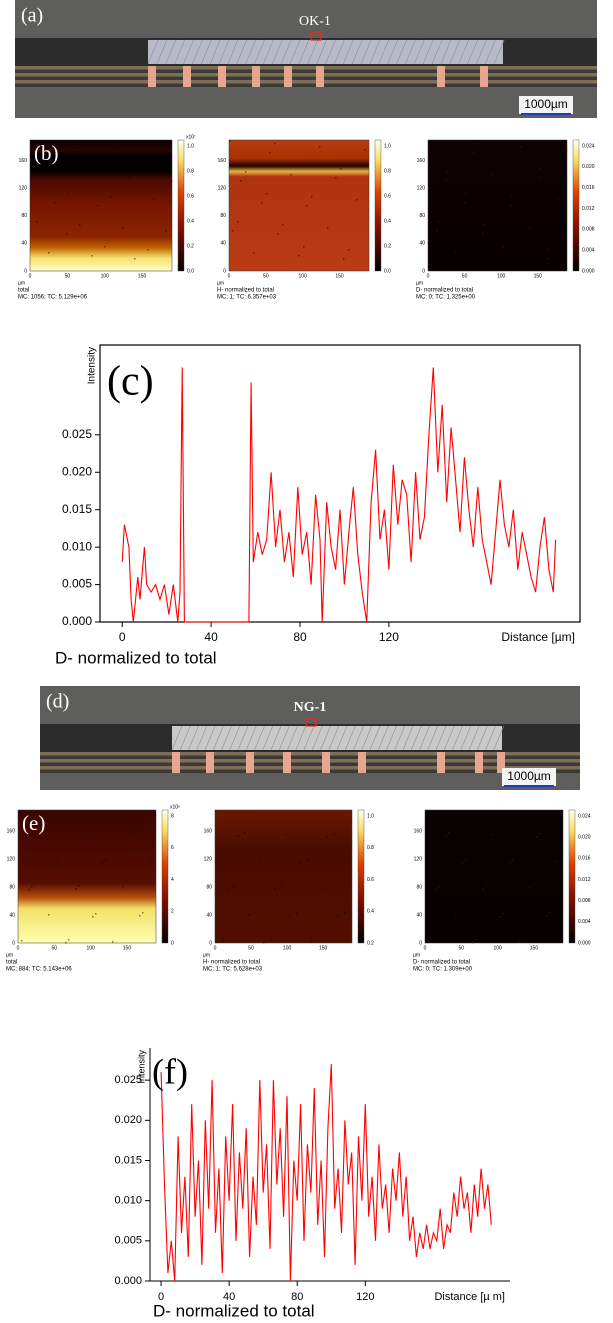 Image resolution: width=613 pixels, height=1323 pixels. I want to click on map-y-tick: 0, so click(25, 271).